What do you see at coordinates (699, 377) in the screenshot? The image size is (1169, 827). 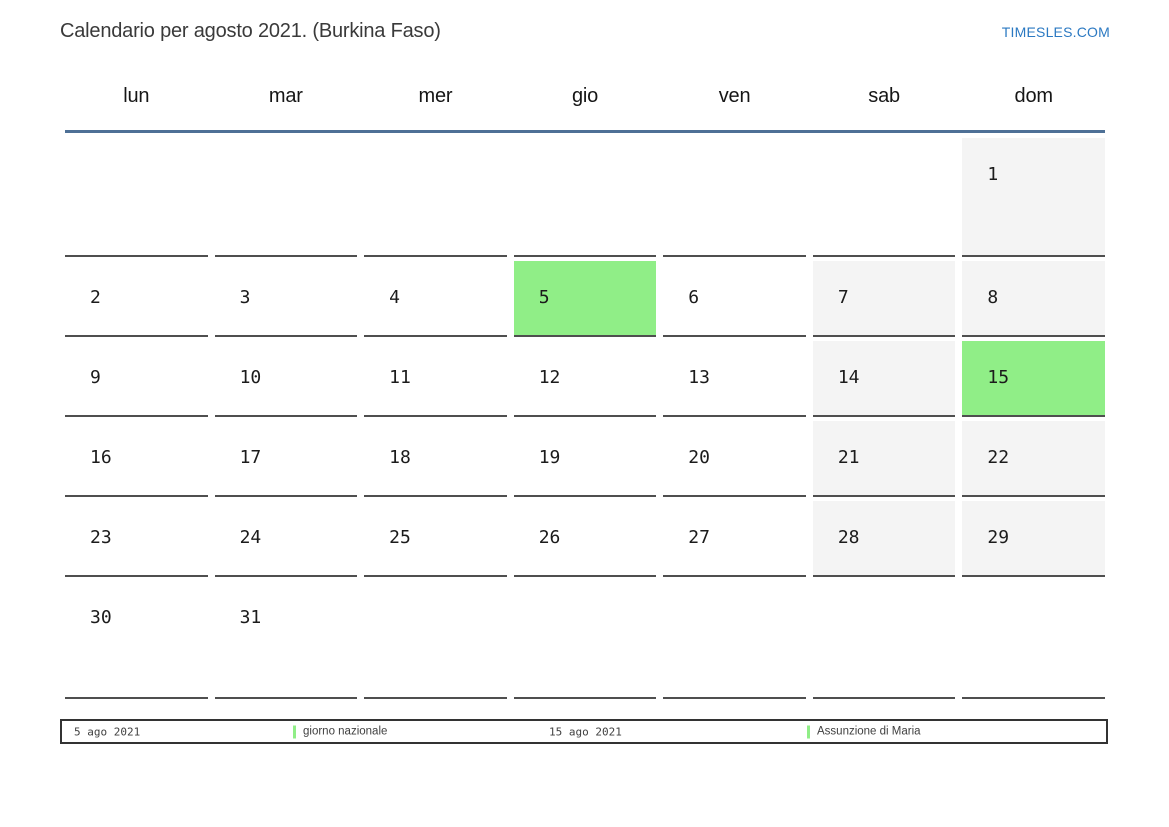 I see `day-number: 13` at bounding box center [699, 377].